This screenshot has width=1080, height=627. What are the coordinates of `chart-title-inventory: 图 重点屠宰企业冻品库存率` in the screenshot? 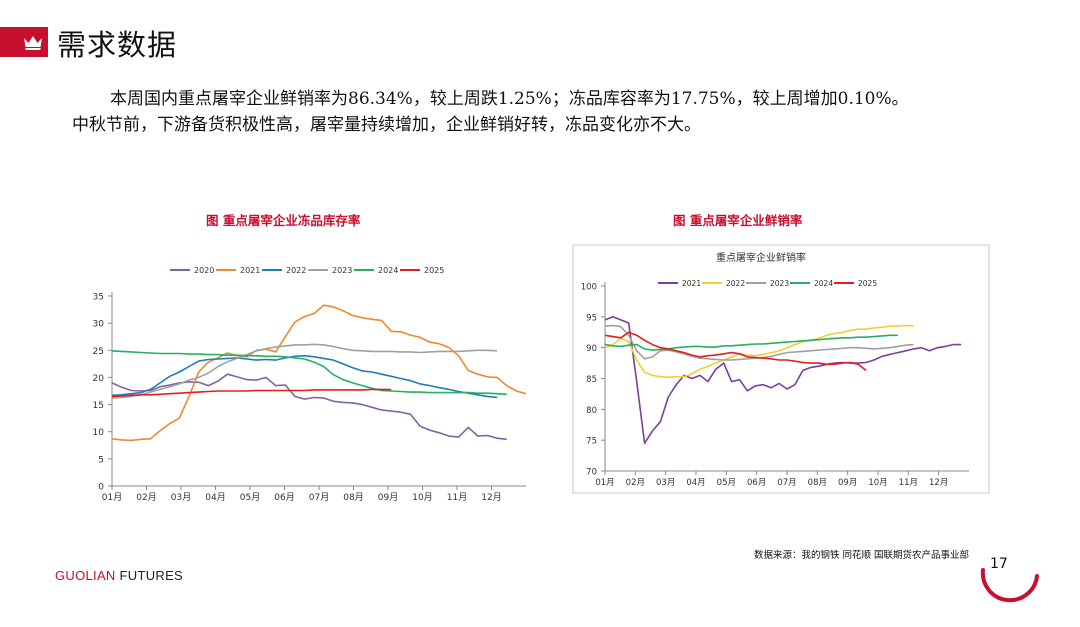 It's located at (283, 220).